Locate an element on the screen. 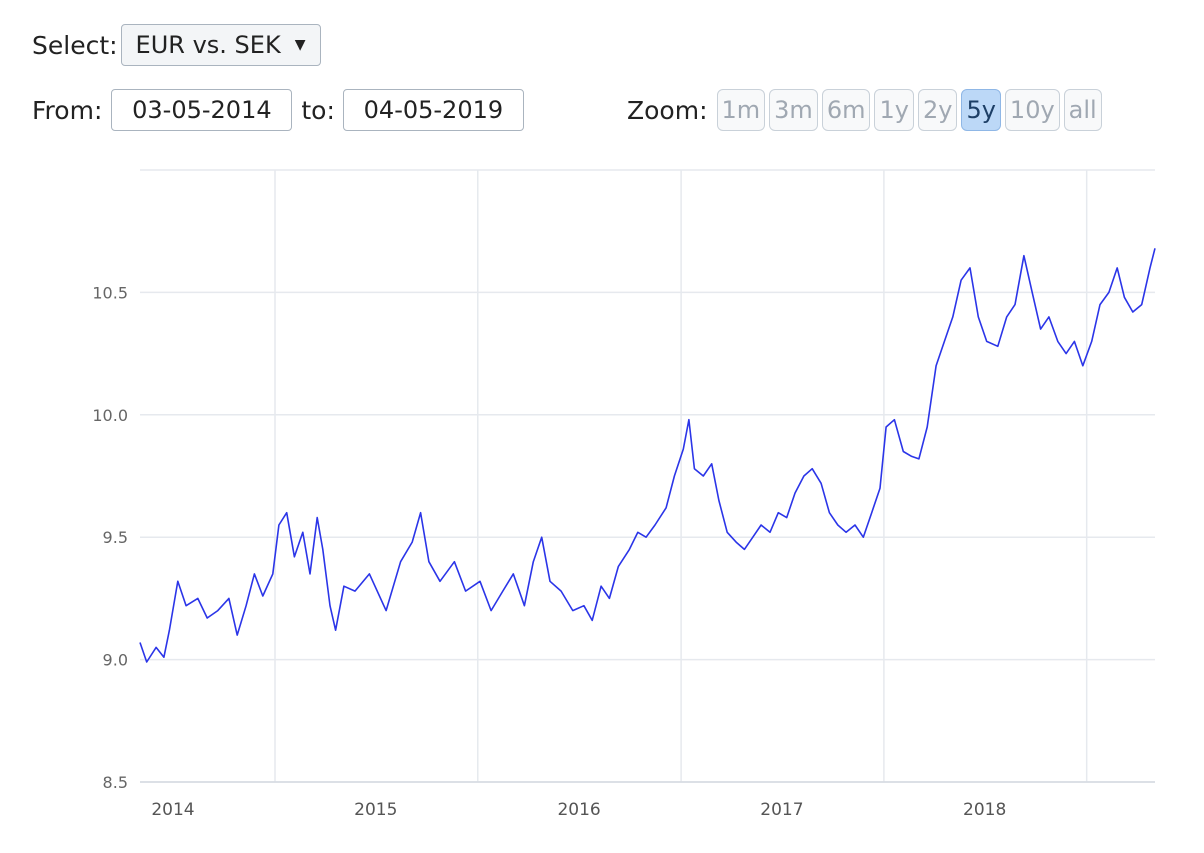 This screenshot has height=853, width=1204. zoom-label: Zoom: is located at coordinates (667, 110).